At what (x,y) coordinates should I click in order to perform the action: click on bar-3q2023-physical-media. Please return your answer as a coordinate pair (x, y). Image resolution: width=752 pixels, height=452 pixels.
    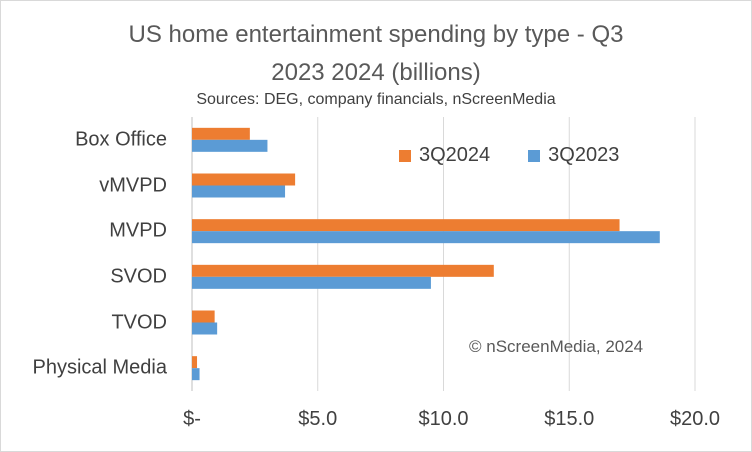
    Looking at the image, I should click on (196, 374).